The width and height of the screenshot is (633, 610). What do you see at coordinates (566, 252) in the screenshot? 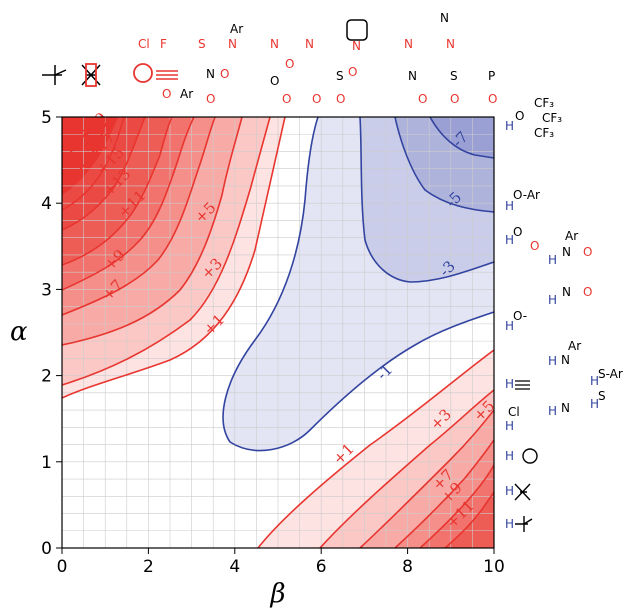
I see `right-n-amide-ar: N` at bounding box center [566, 252].